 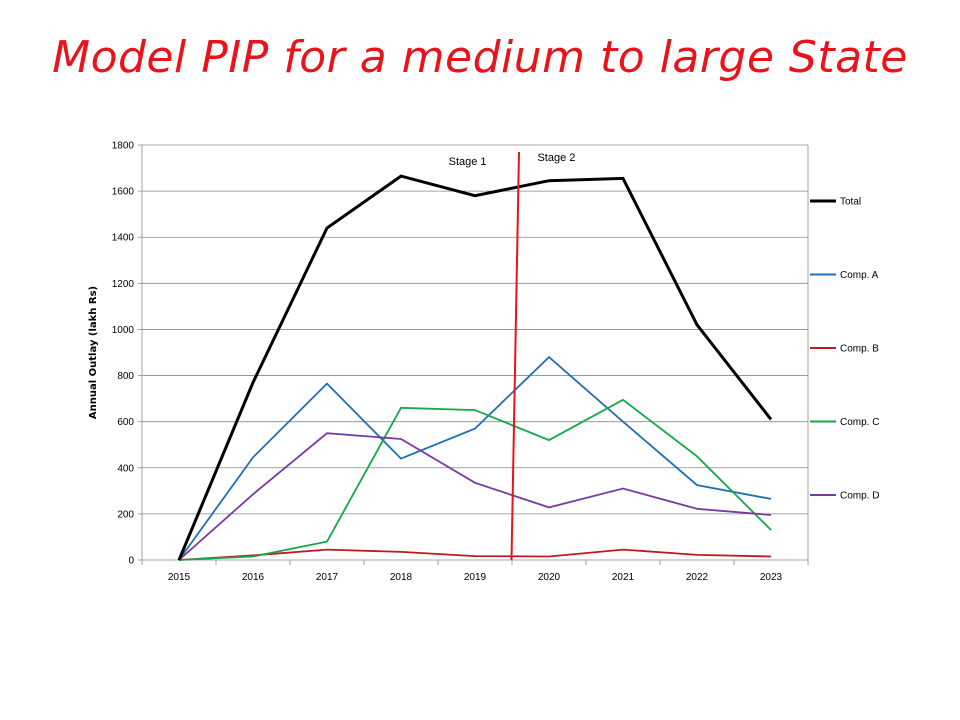 I want to click on x-tick-label: 2016, so click(x=253, y=577).